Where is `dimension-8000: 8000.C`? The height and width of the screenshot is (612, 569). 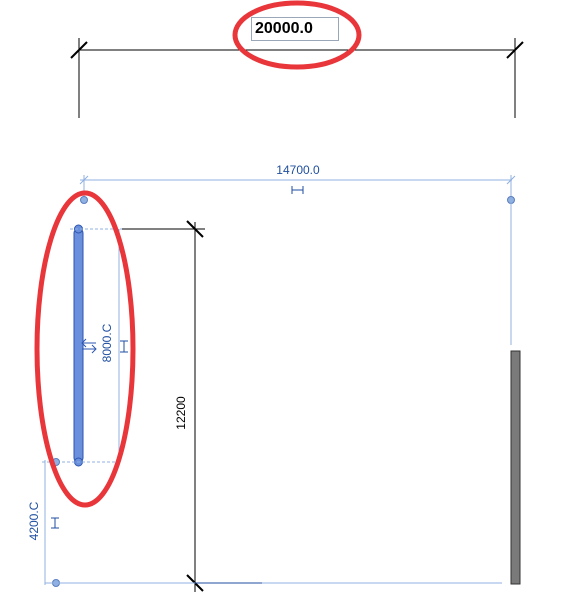
dimension-8000: 8000.C is located at coordinates (114, 345).